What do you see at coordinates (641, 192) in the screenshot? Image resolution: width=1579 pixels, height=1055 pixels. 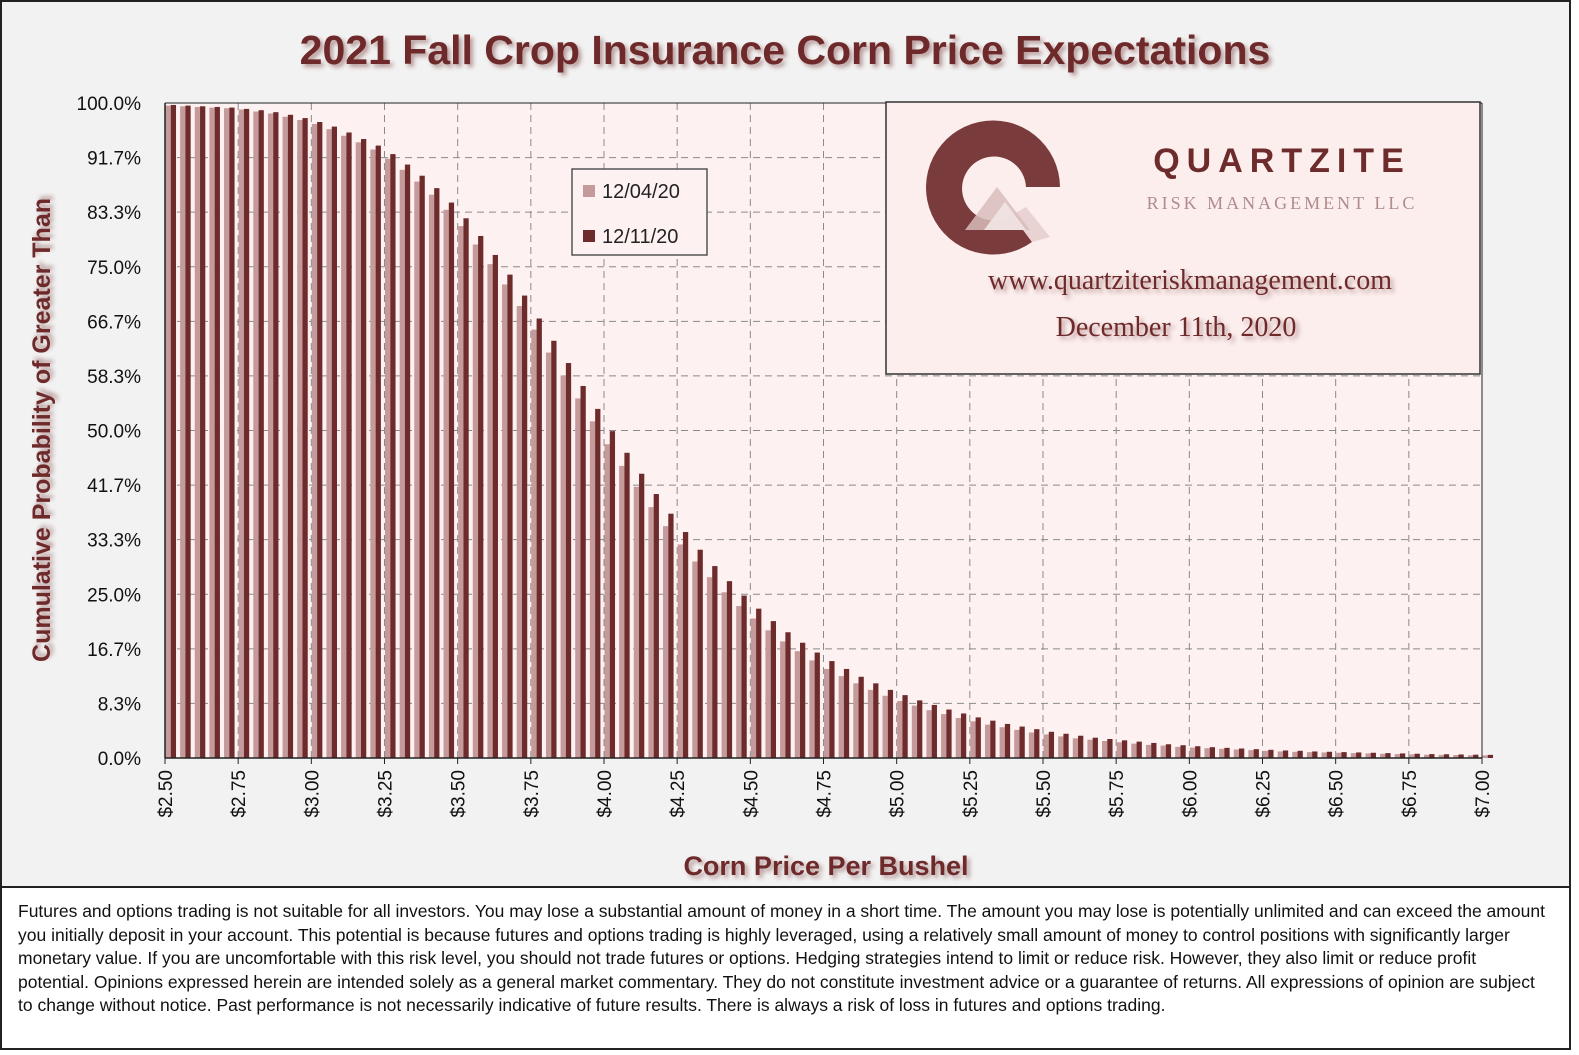 I see `legend-label-series-1: 12/04/20` at bounding box center [641, 192].